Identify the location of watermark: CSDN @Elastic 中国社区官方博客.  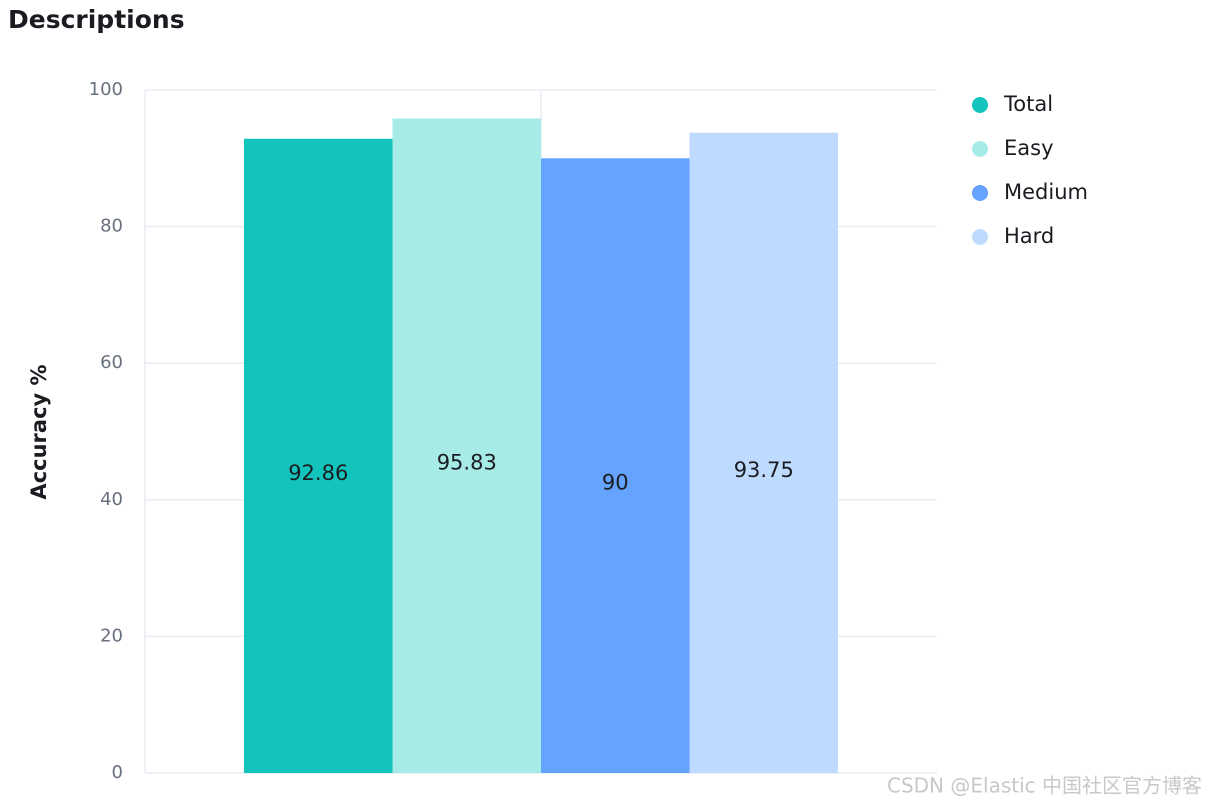
(1044, 786).